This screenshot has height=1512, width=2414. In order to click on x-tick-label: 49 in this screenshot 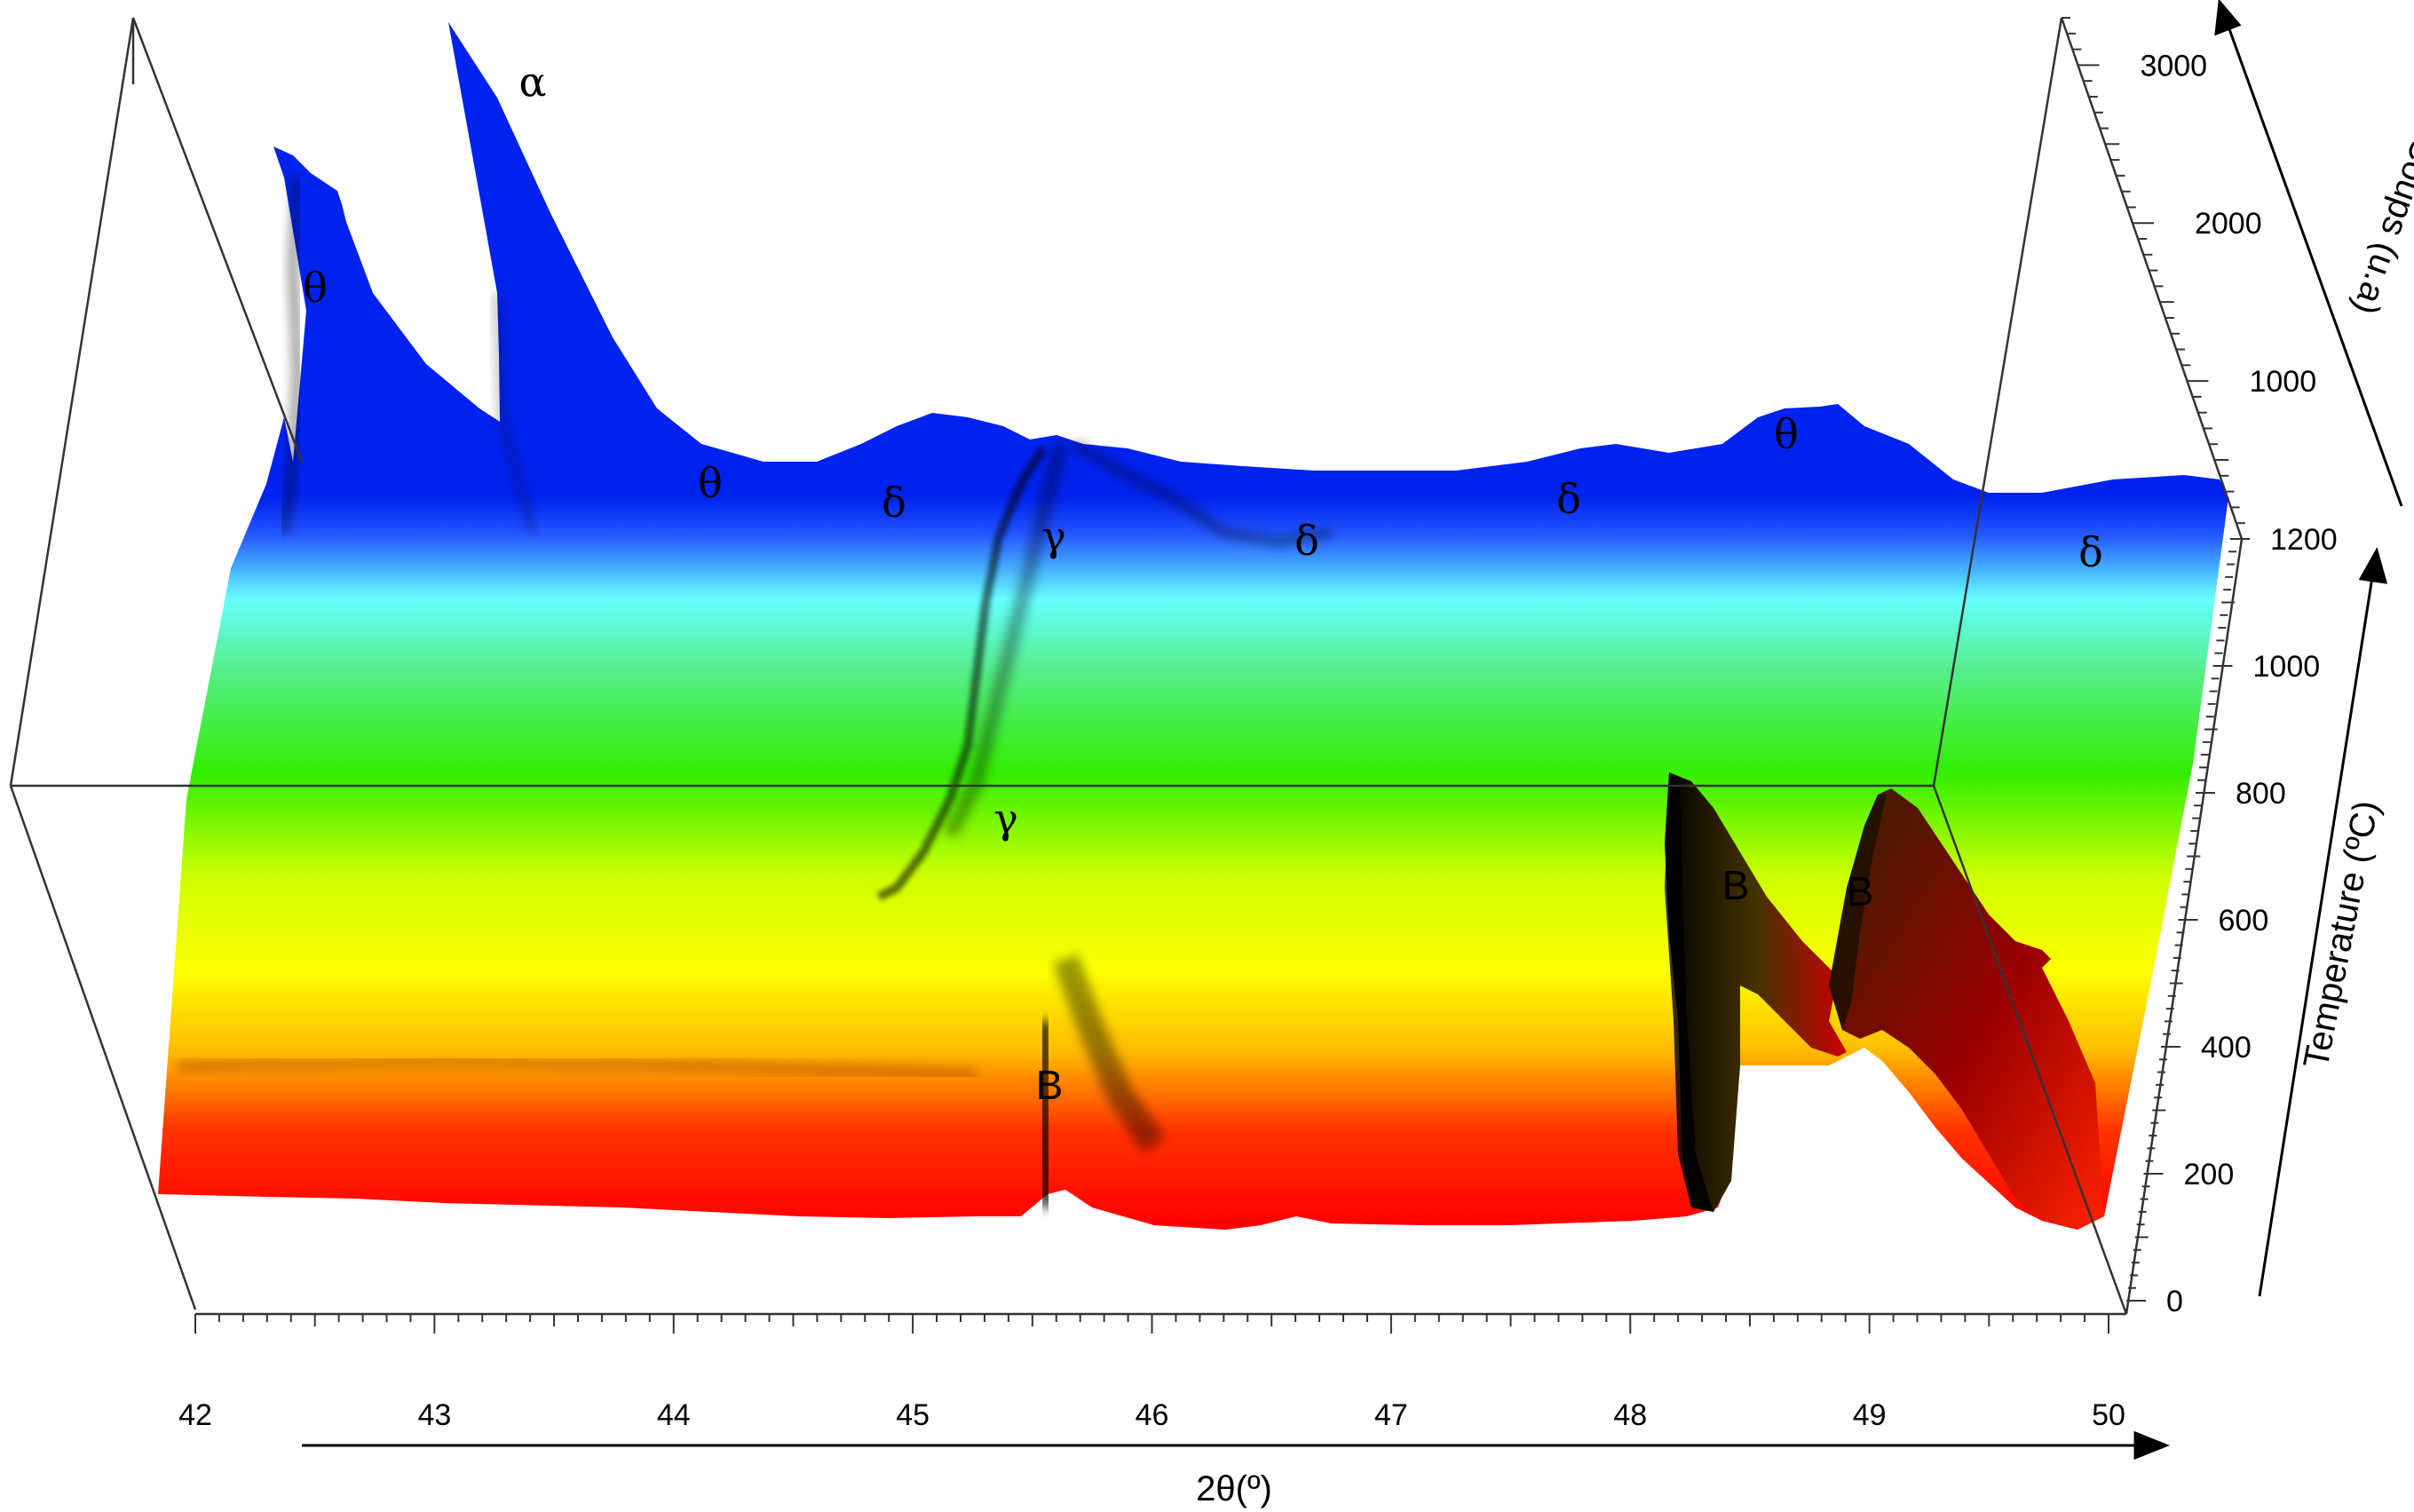, I will do `click(1870, 1415)`.